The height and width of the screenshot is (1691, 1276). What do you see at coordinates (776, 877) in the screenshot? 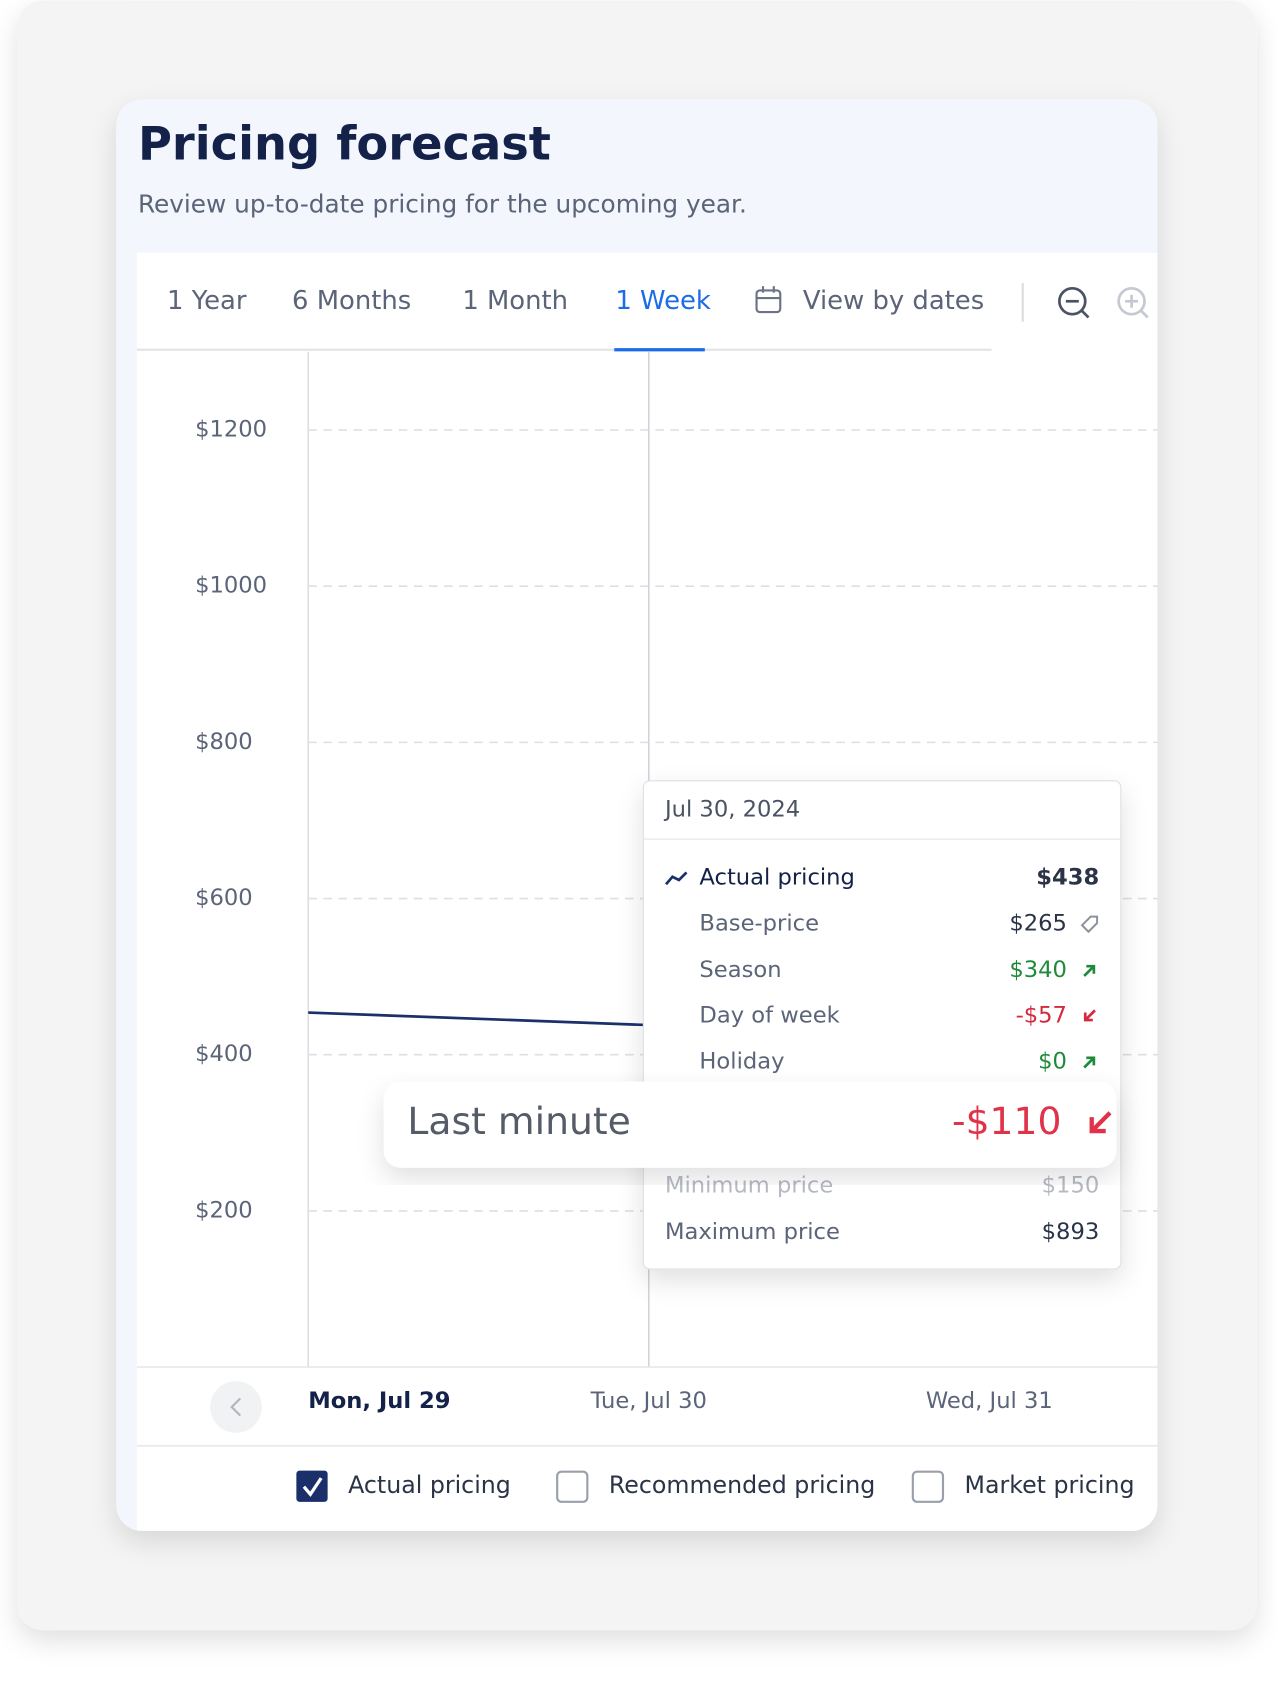
I see `tooltip-label: Actual pricing` at bounding box center [776, 877].